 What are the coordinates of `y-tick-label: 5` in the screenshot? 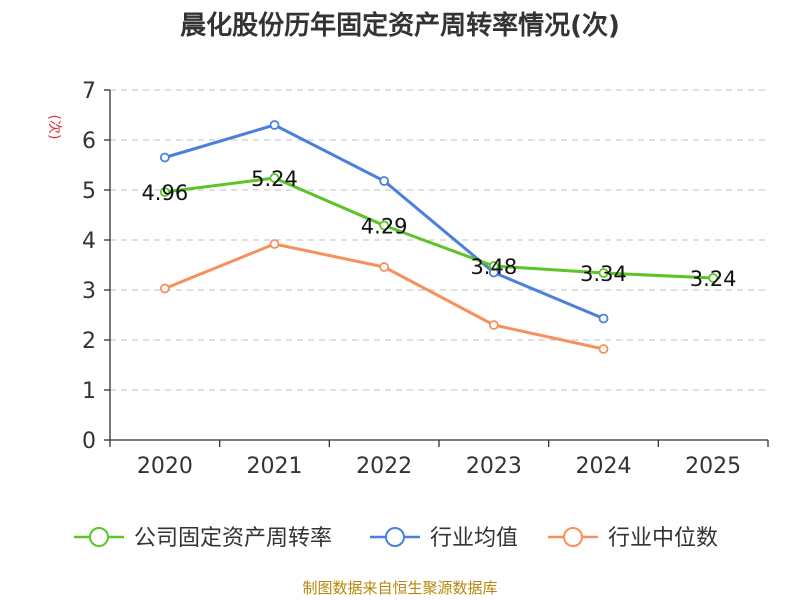 It's located at (89, 191).